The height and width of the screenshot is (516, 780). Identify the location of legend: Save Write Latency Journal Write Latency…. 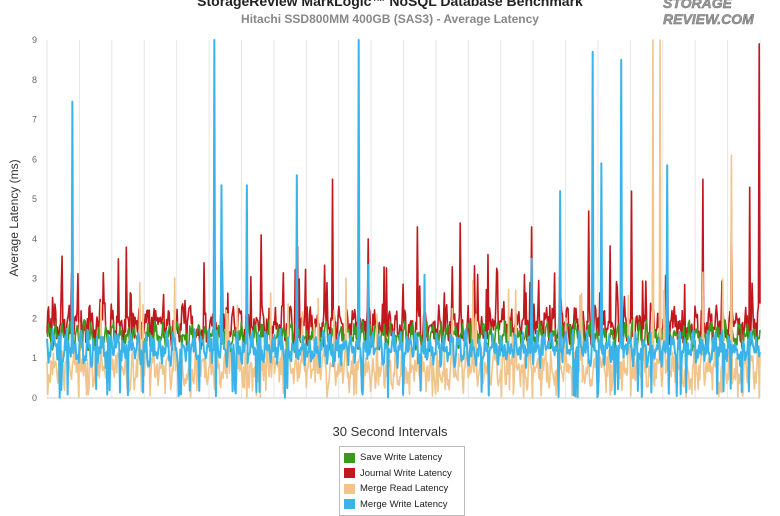
(402, 481).